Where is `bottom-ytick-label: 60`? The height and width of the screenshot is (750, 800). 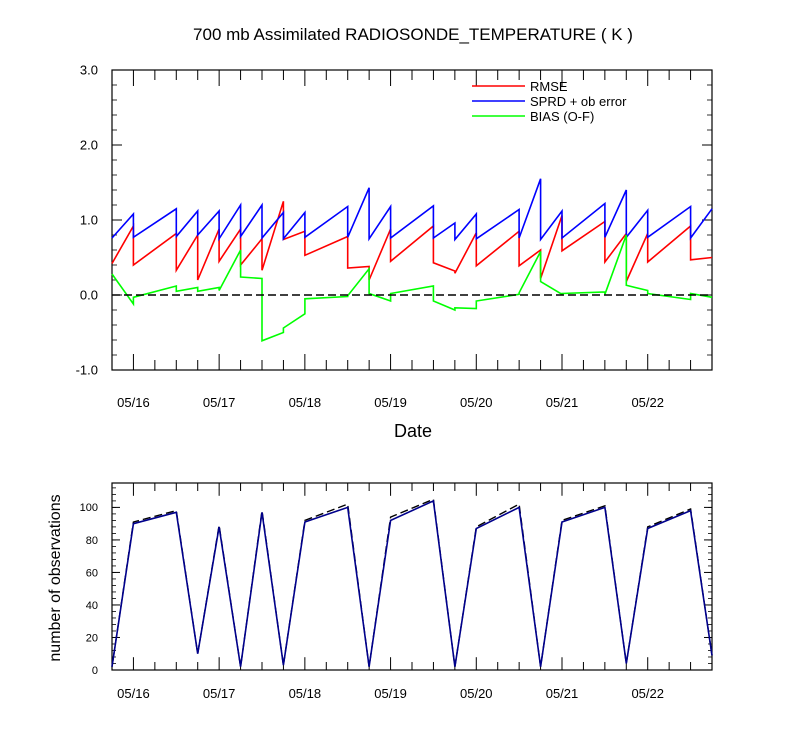
bottom-ytick-label: 60 is located at coordinates (92, 573).